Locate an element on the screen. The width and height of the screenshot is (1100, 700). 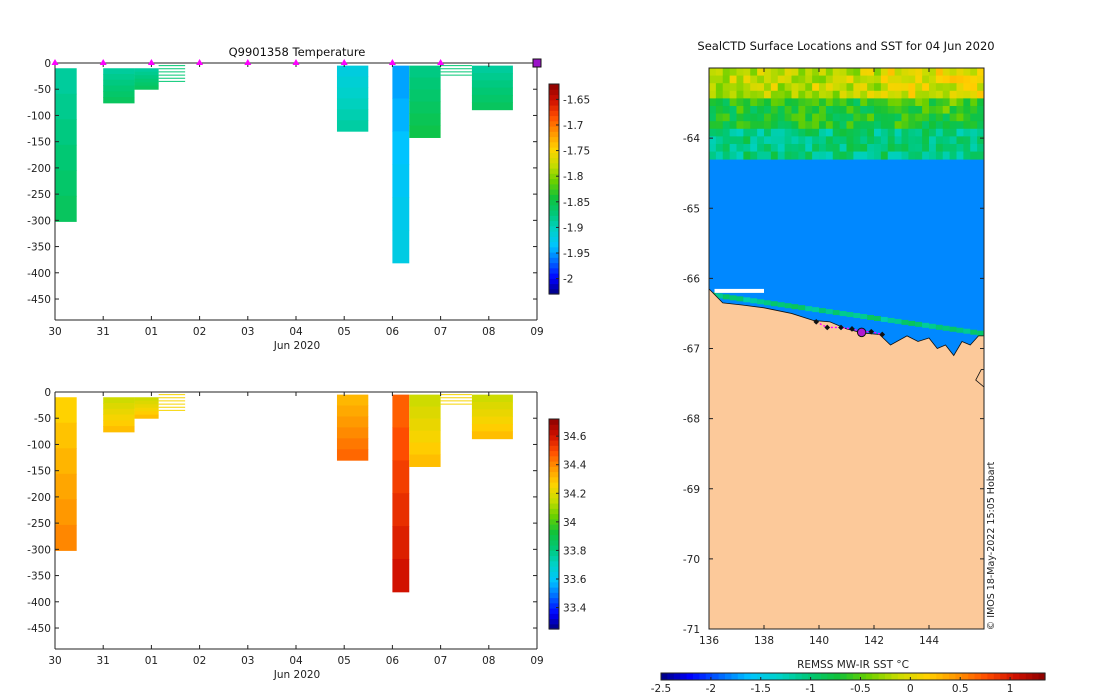
map-colorbar-label-6: 0.5 is located at coordinates (960, 689).